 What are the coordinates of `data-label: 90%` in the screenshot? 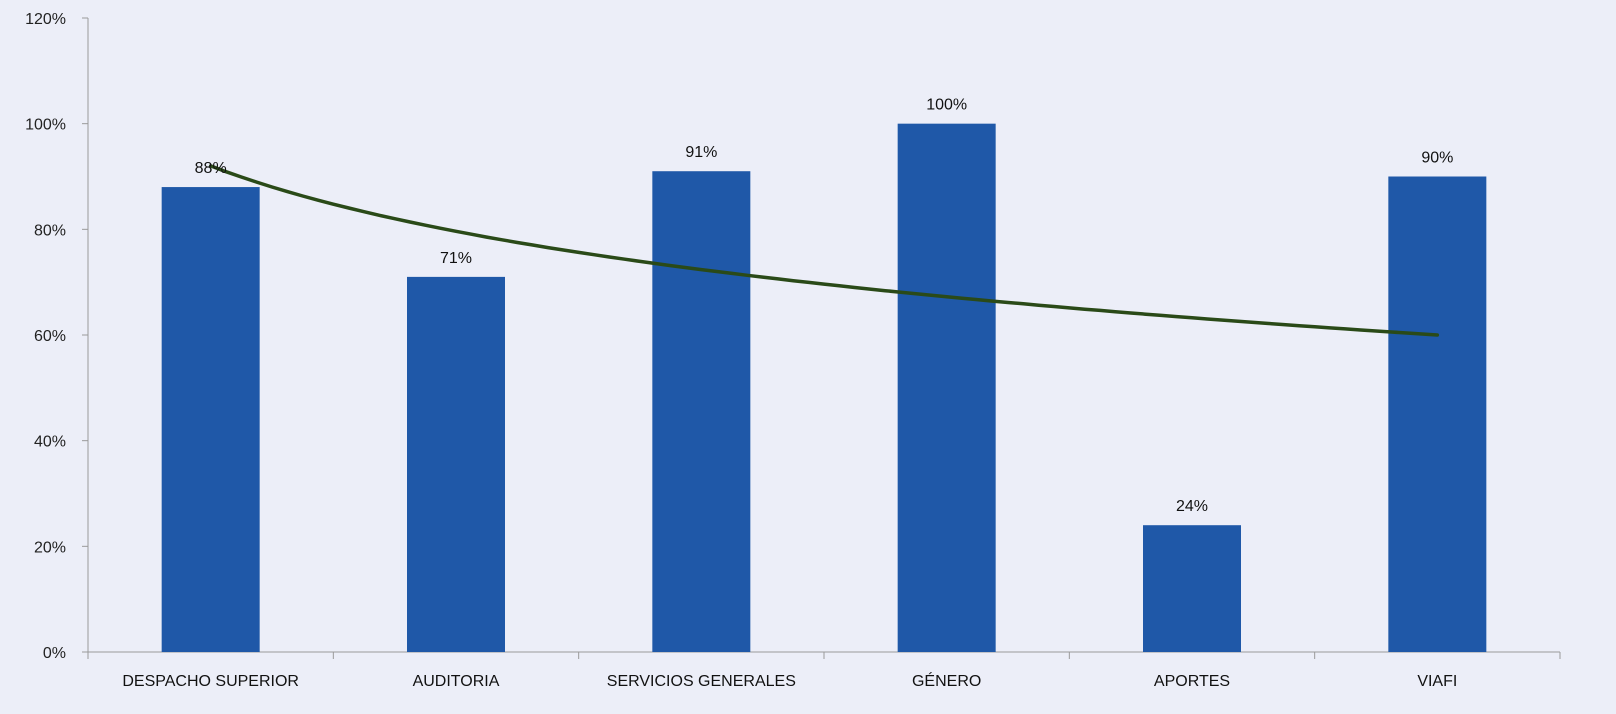 It's located at (1437, 158).